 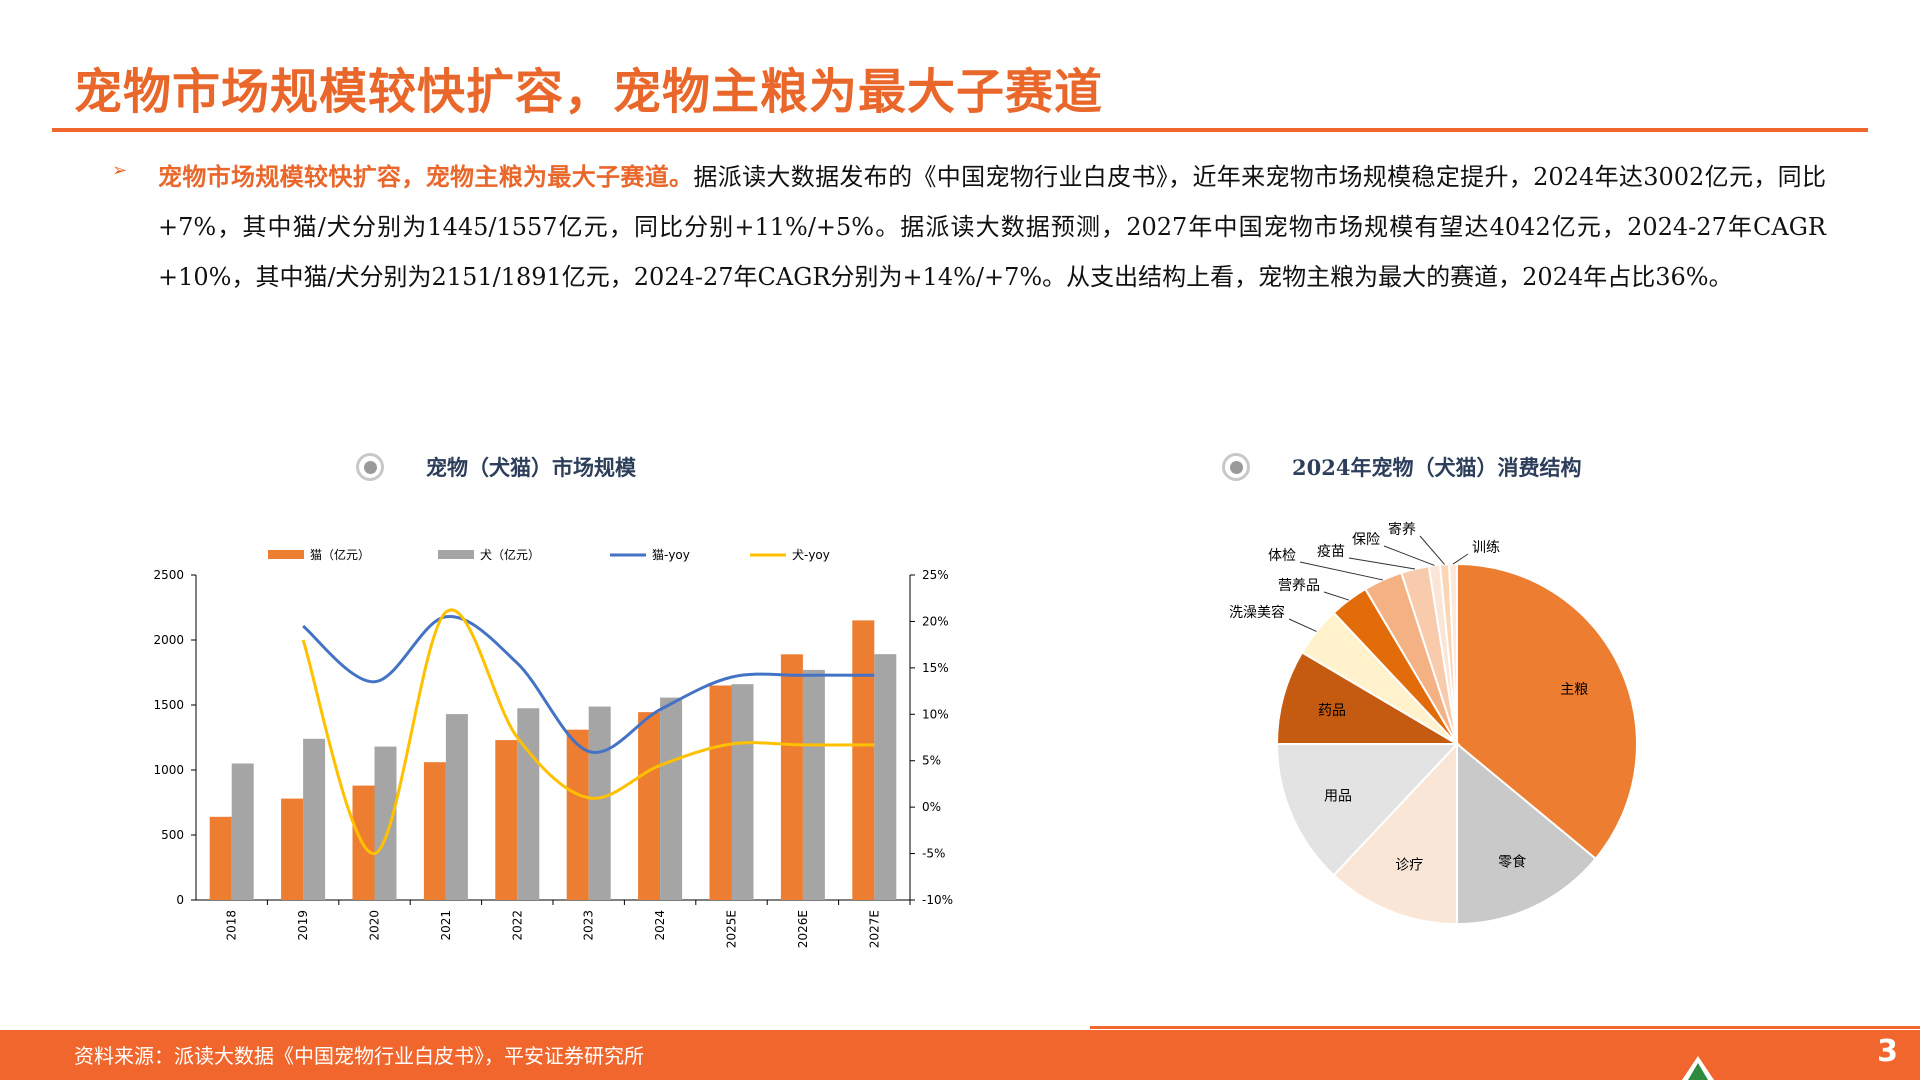 What do you see at coordinates (1887, 1051) in the screenshot?
I see `page-number: 3` at bounding box center [1887, 1051].